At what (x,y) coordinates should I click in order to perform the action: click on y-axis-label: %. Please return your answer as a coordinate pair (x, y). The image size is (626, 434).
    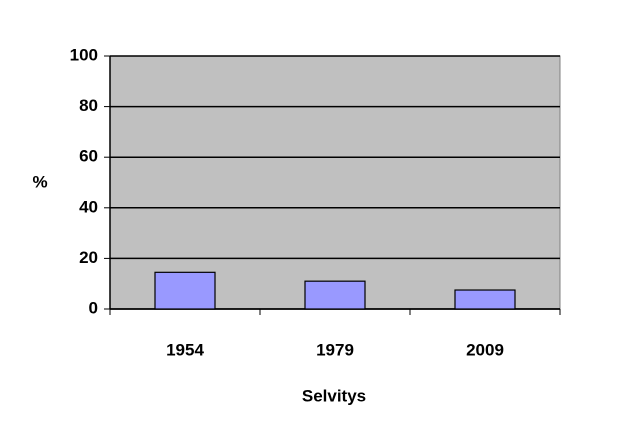
    Looking at the image, I should click on (39, 181).